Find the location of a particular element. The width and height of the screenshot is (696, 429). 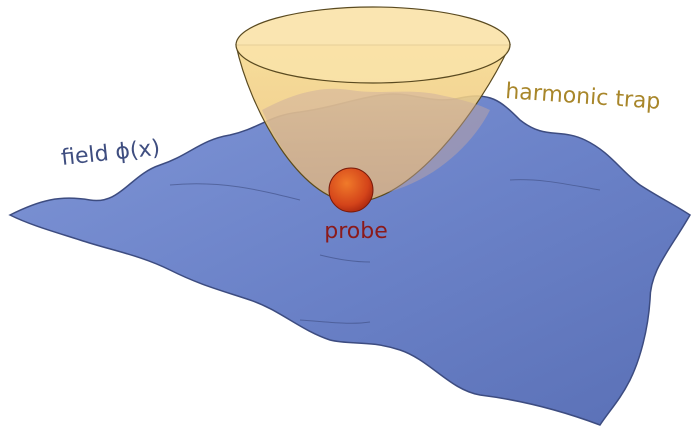

trap-label: harmonic trap is located at coordinates (583, 97).